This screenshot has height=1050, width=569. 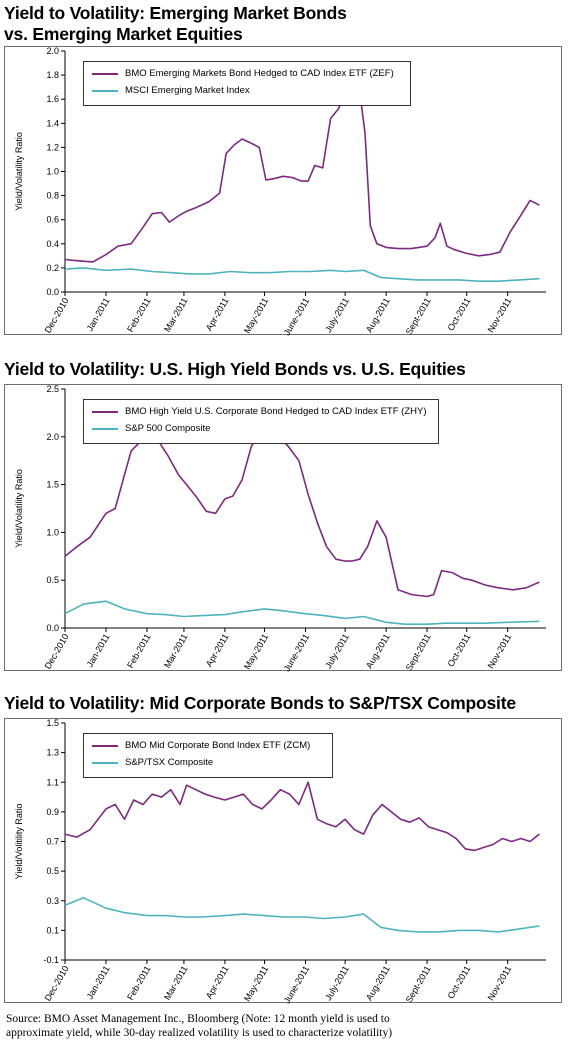 What do you see at coordinates (261, 428) in the screenshot?
I see `legend-item-sp500: S&P 500 Composite` at bounding box center [261, 428].